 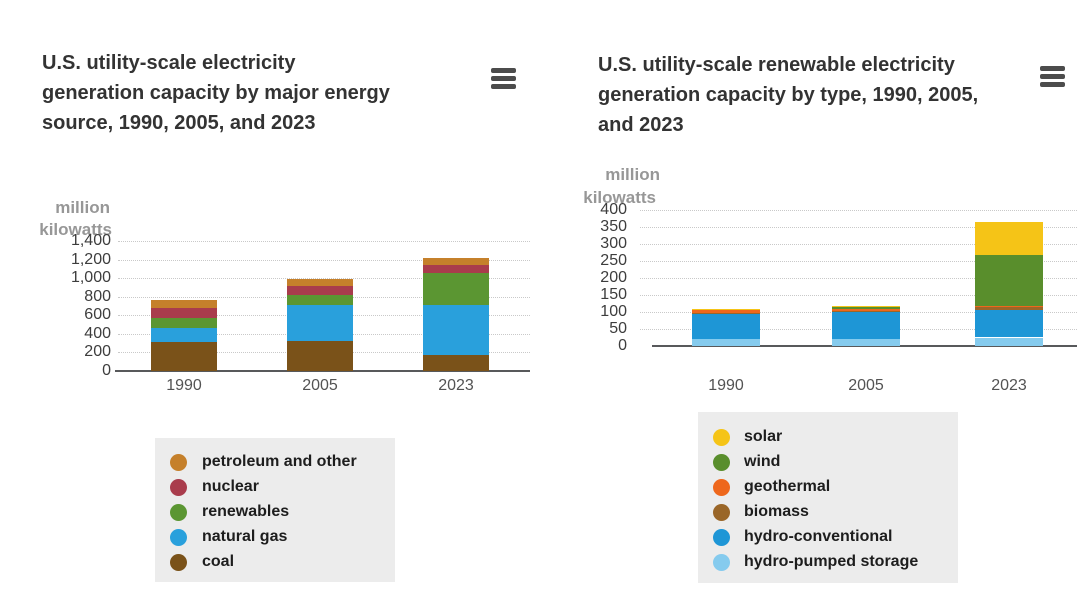 I want to click on y-tick-label: 0, so click(x=622, y=345).